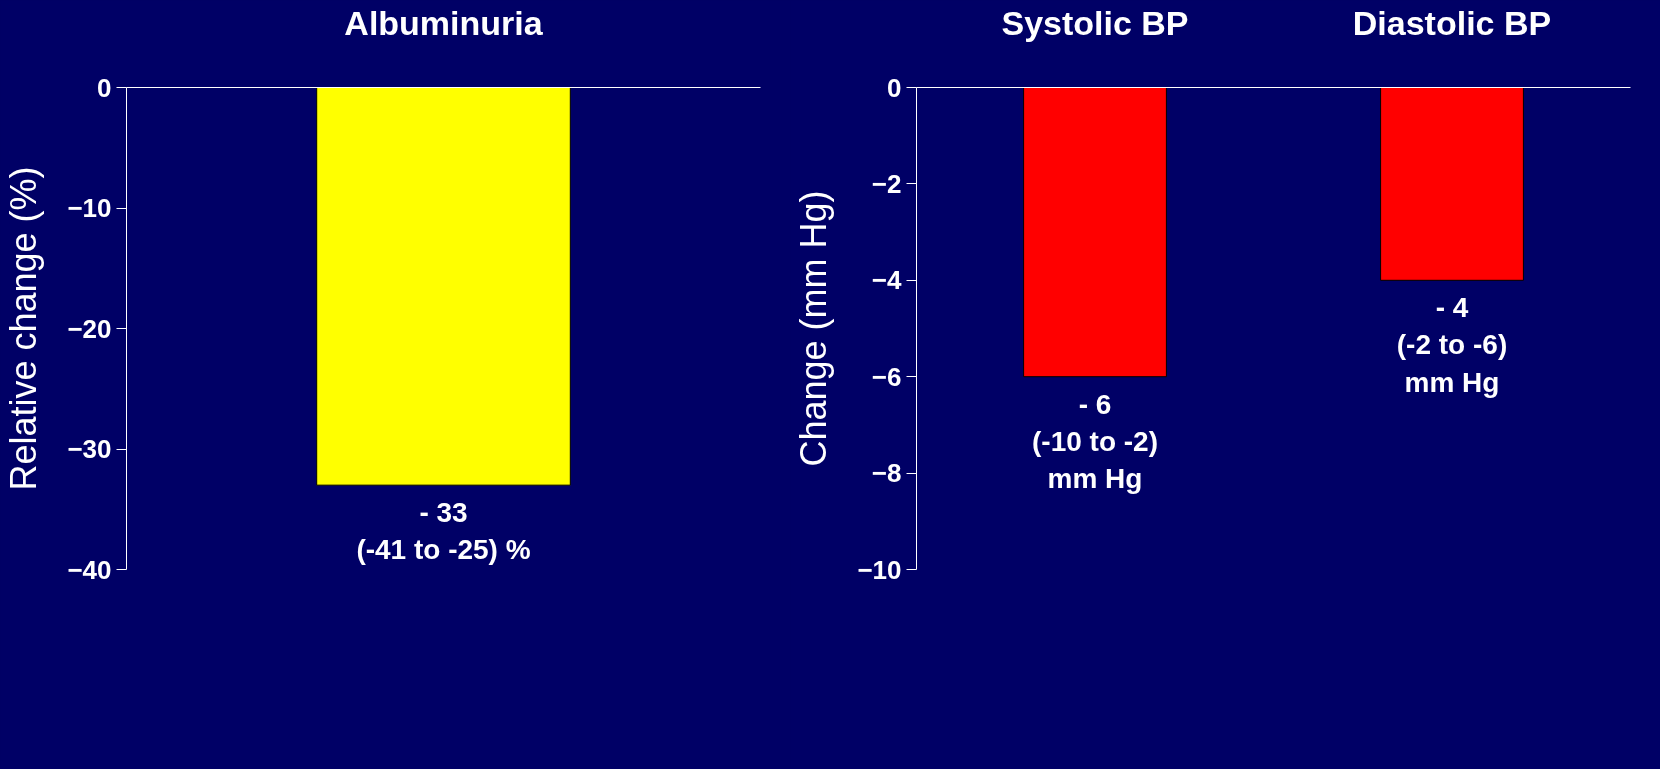 The image size is (1670, 769). I want to click on x-tick-label: Albuminuria, so click(444, 22).